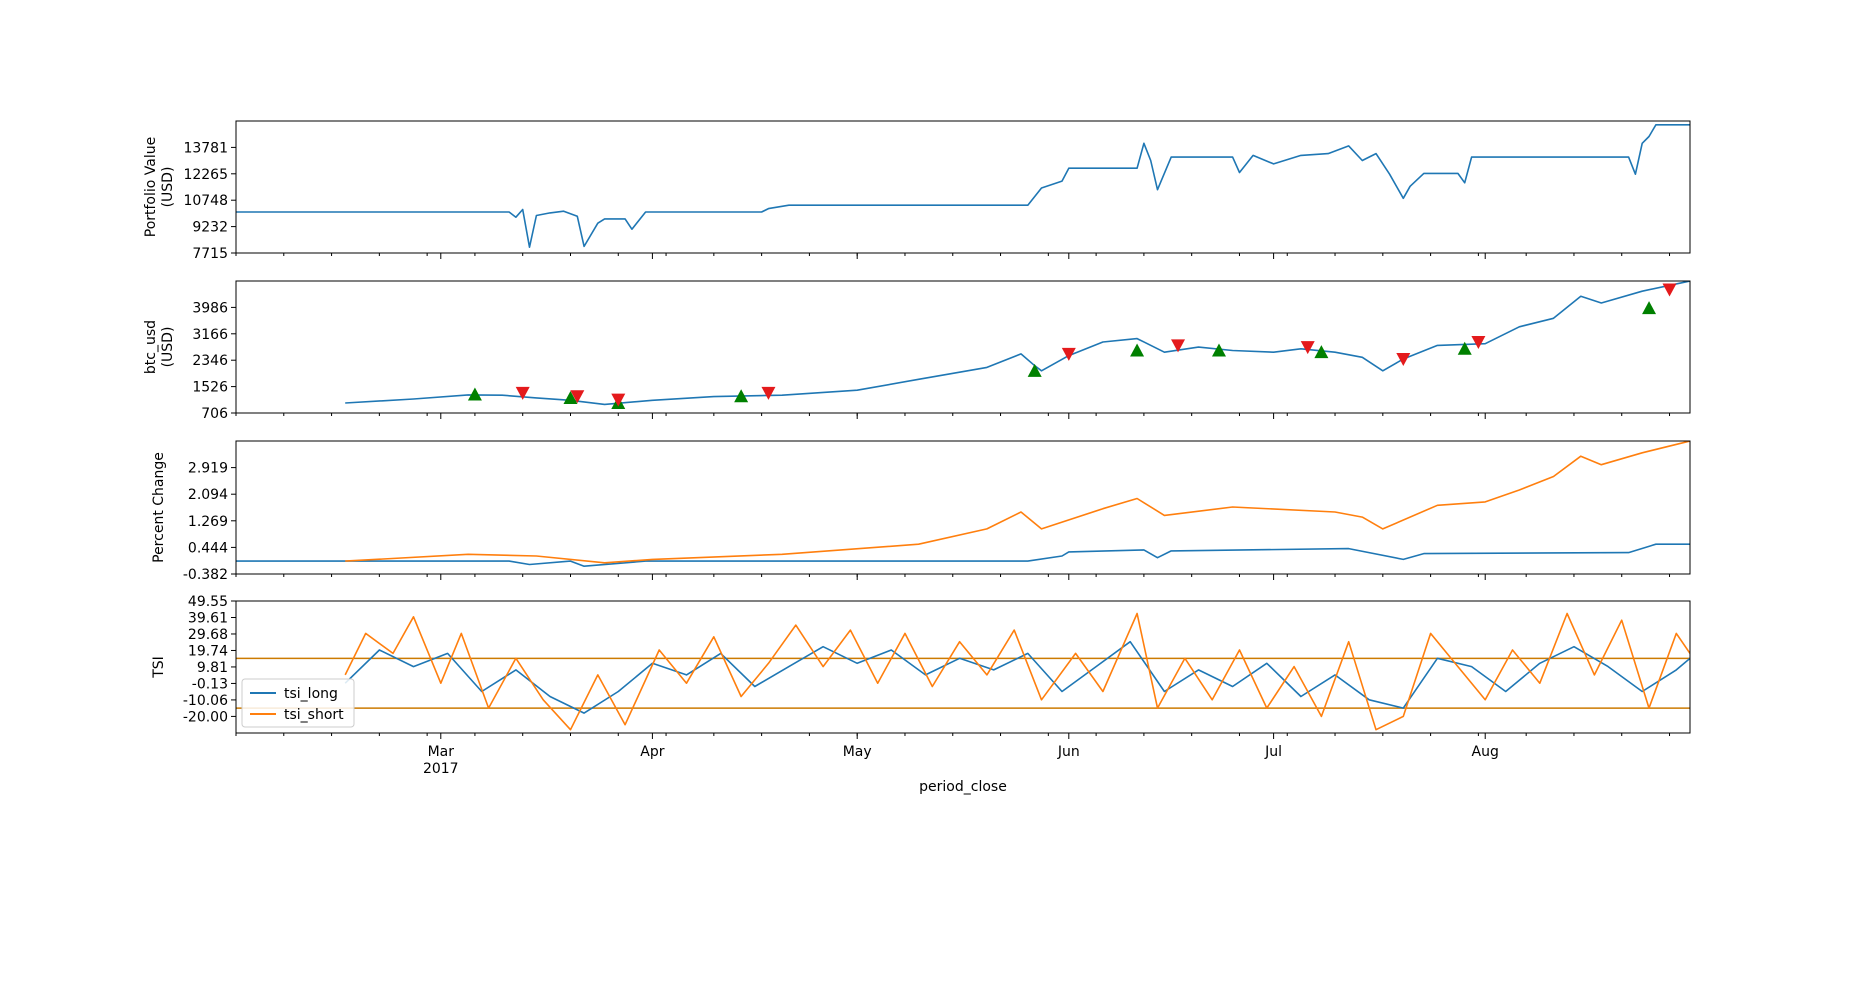 This screenshot has width=1853, height=991. I want to click on y-axis-title-btc: btc_usd, so click(151, 347).